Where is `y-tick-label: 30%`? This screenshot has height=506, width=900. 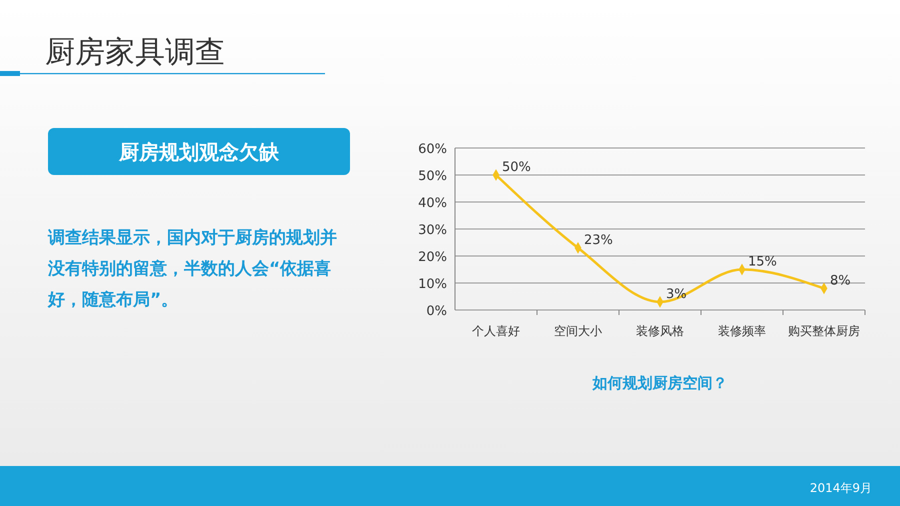 y-tick-label: 30% is located at coordinates (432, 230).